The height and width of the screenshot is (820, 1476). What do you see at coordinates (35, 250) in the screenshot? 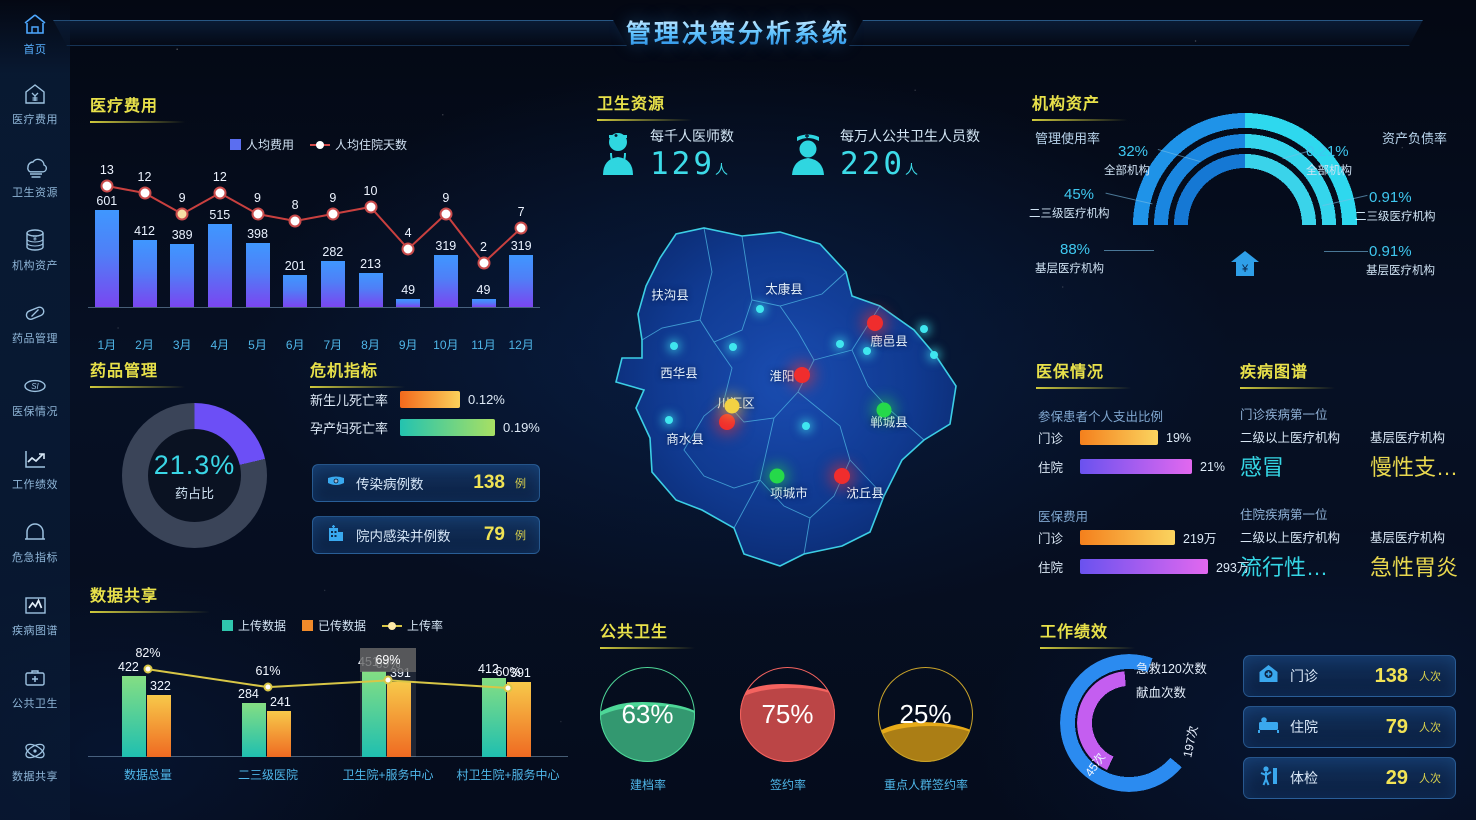
I see `sidebar-item-institution-asset: ¥ 机构资产` at bounding box center [35, 250].